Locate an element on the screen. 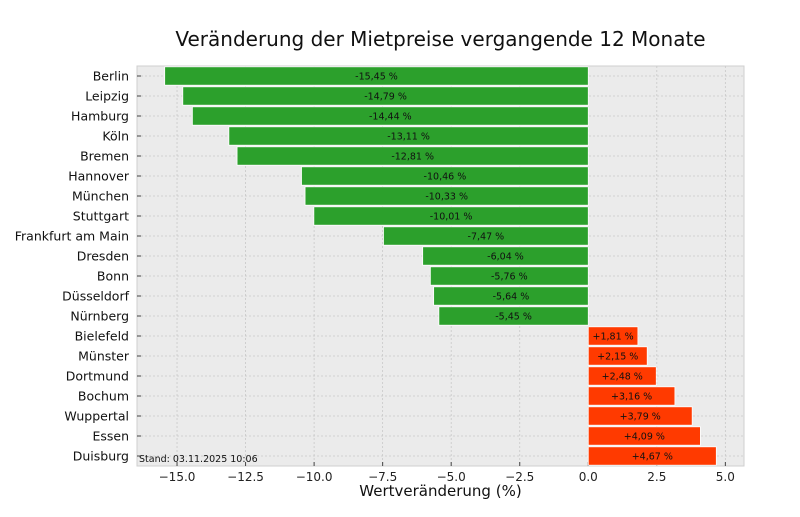 This screenshot has height=517, width=800. data-label: -14,44 % is located at coordinates (390, 117).